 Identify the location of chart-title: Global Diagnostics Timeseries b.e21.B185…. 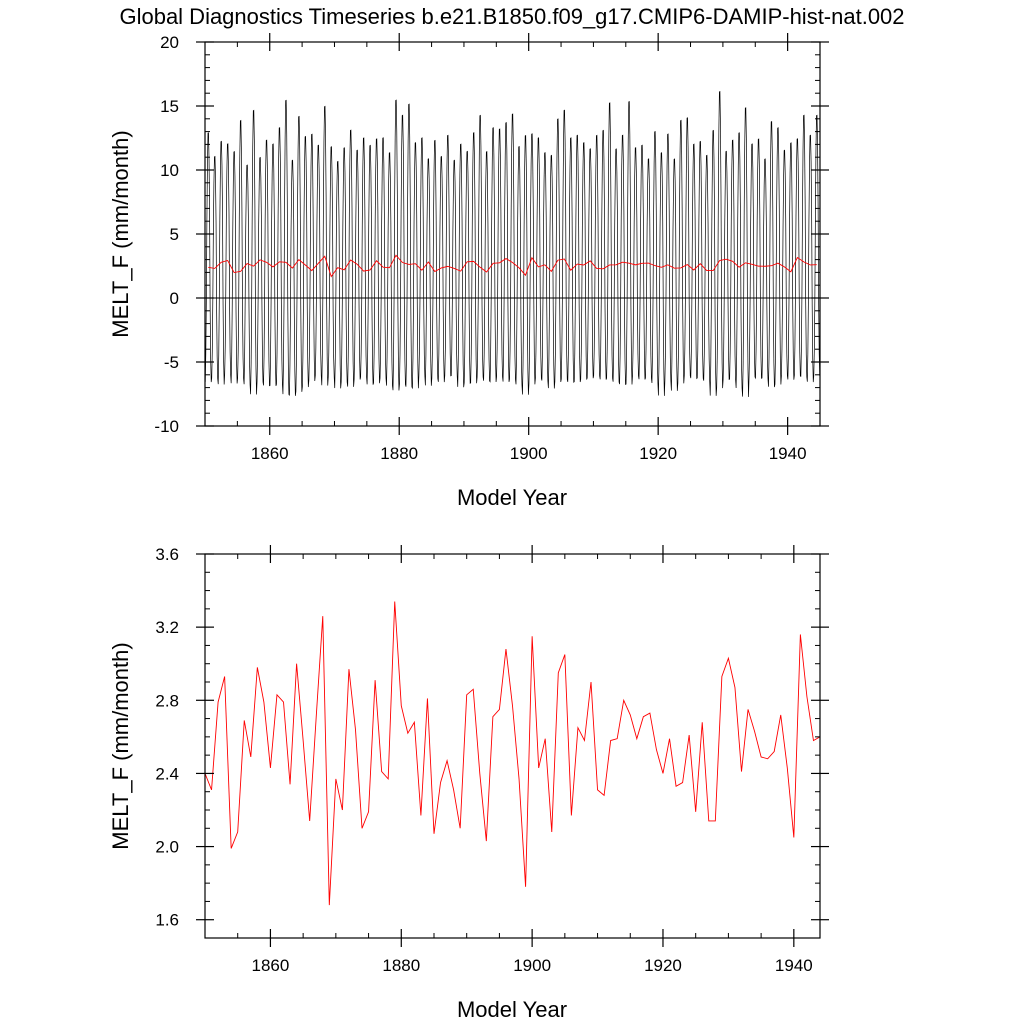
(511, 16).